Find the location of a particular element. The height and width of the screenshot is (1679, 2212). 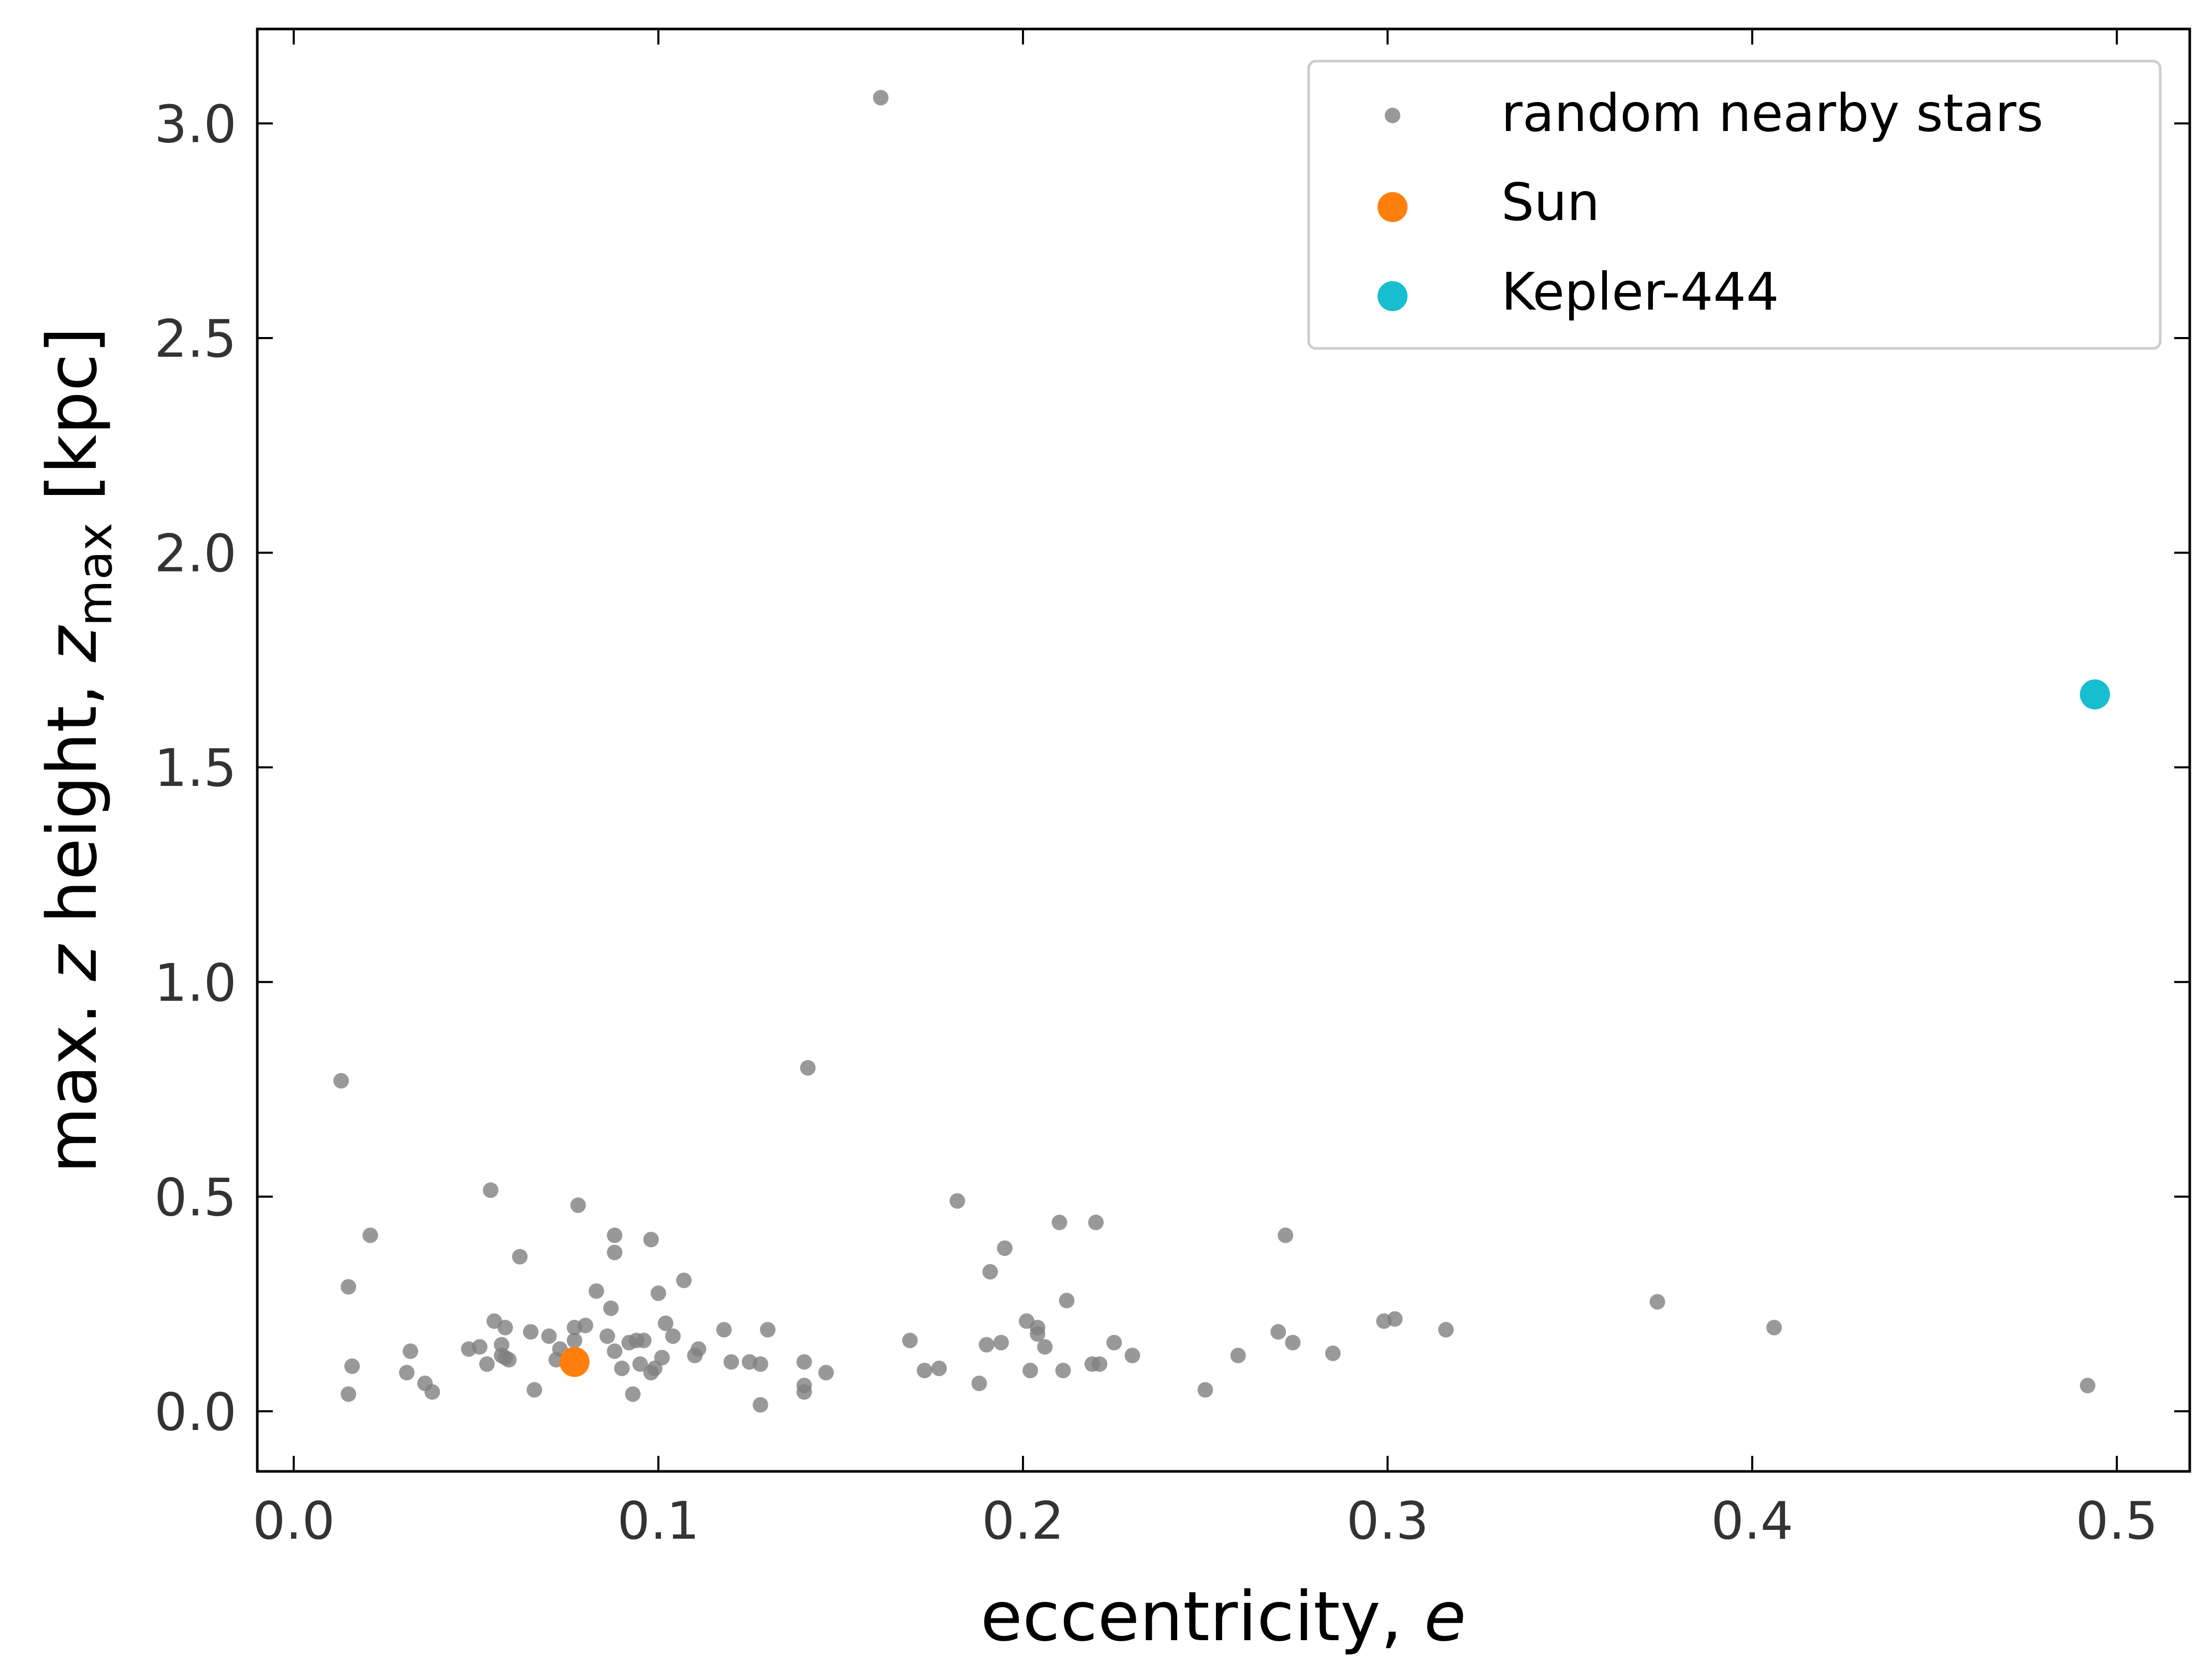

y-tick-label: 2.5 is located at coordinates (195, 339).